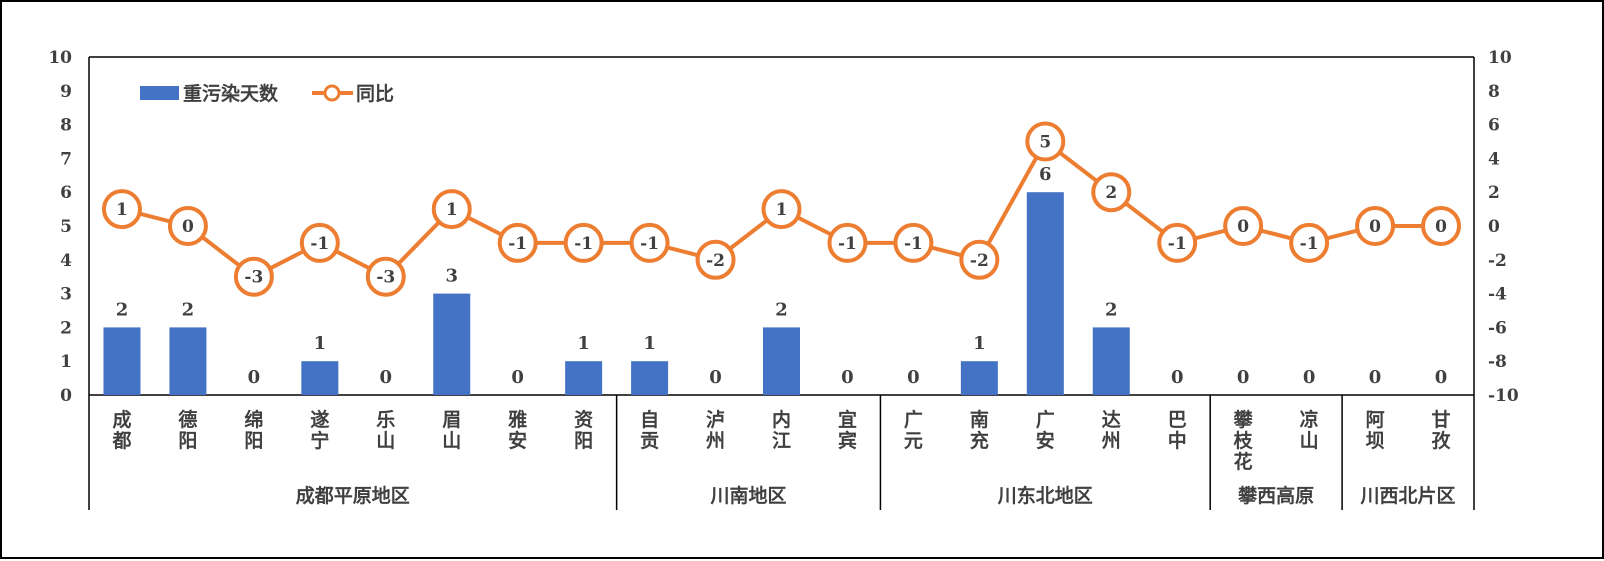  What do you see at coordinates (66, 295) in the screenshot?
I see `left-axis-tick-label: 3` at bounding box center [66, 295].